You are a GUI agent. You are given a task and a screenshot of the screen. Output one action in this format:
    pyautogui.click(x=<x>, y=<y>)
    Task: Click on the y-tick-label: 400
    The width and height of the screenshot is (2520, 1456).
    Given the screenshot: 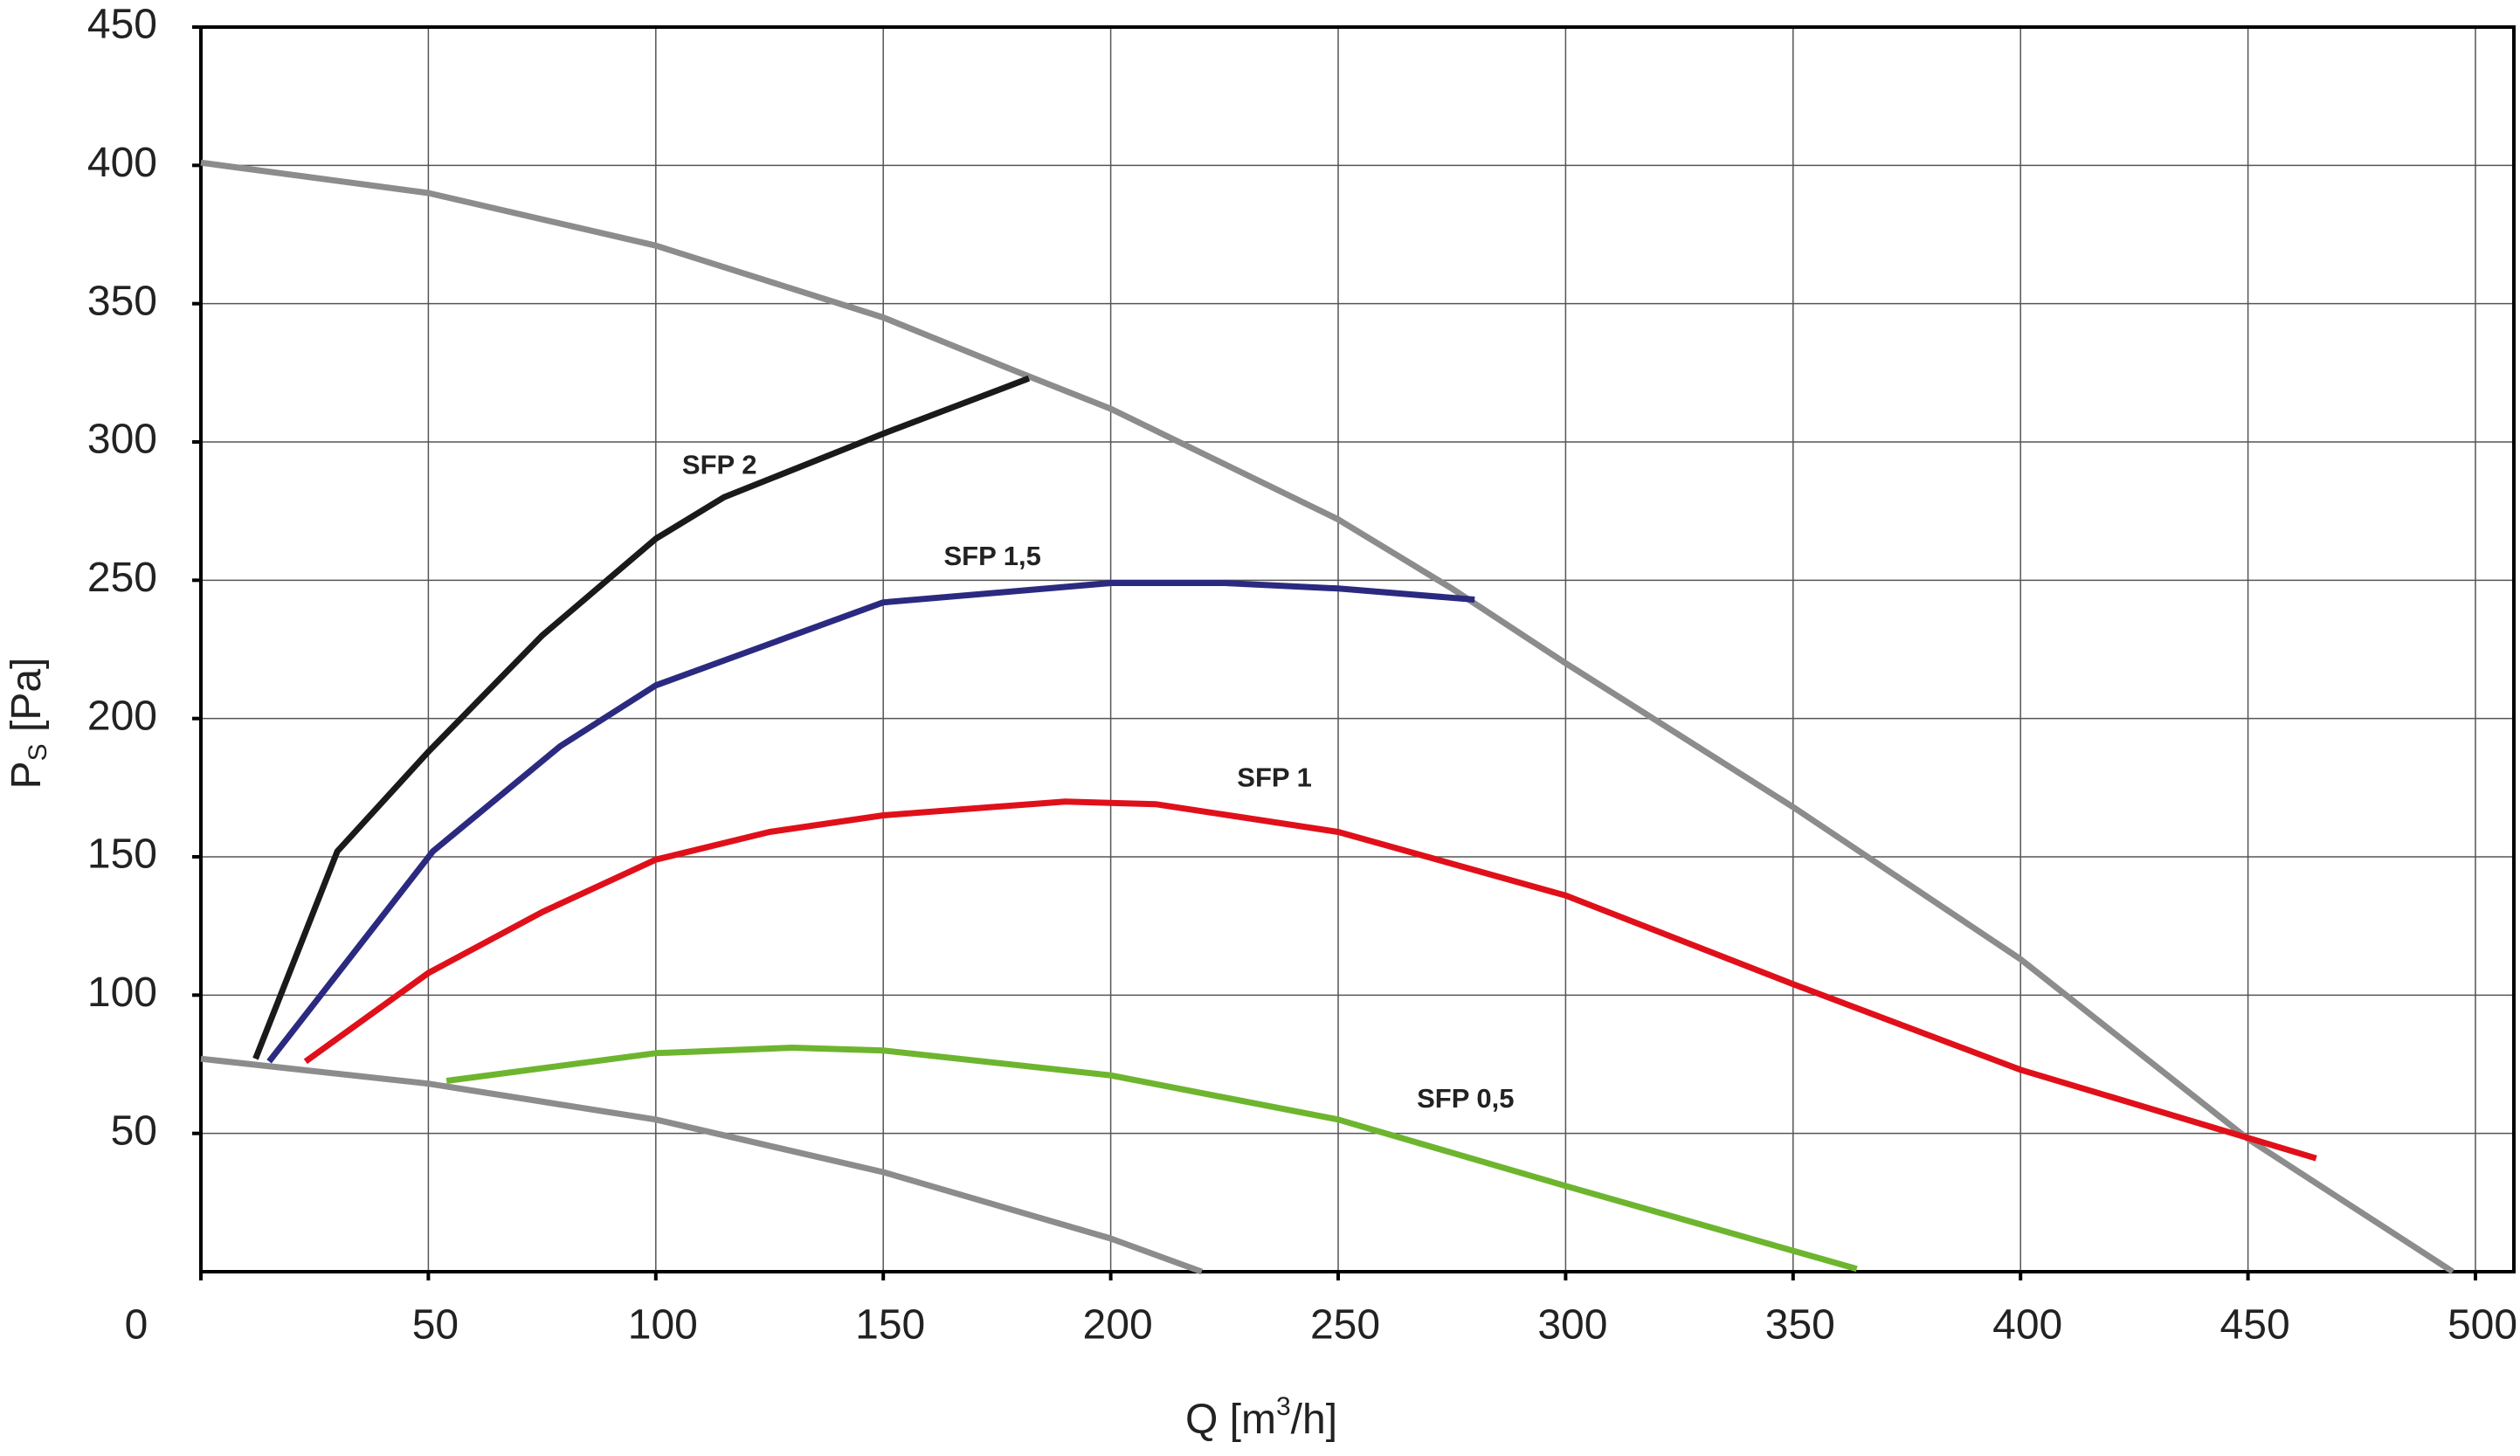 What is the action you would take?
    pyautogui.click(x=122, y=163)
    